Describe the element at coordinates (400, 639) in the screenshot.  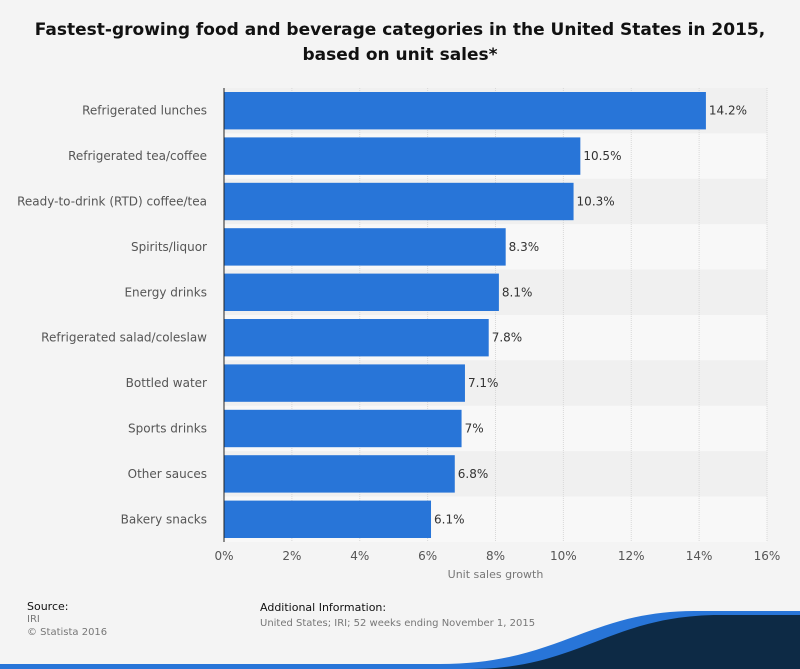
I see `decorative-wave` at that location.